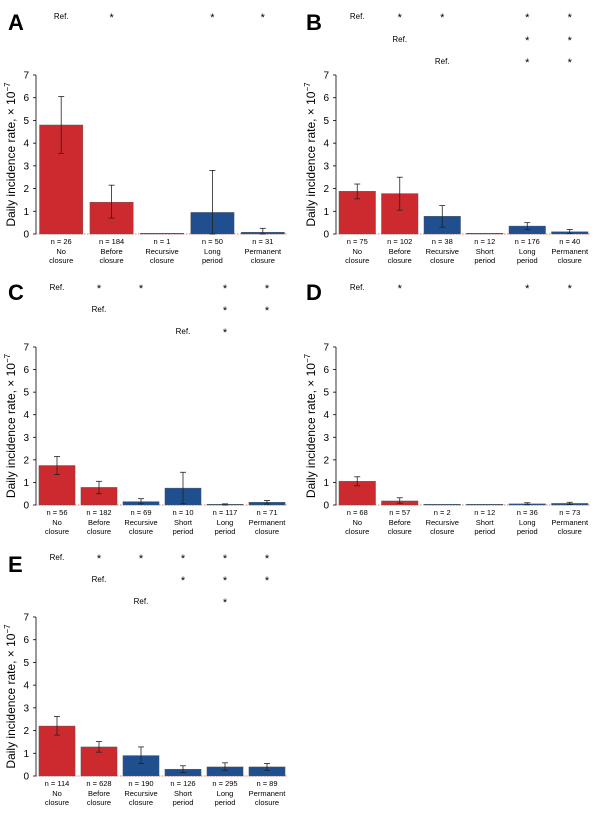 This screenshot has height=816, width=600. Describe the element at coordinates (399, 512) in the screenshot. I see `n-label: n = 57` at that location.